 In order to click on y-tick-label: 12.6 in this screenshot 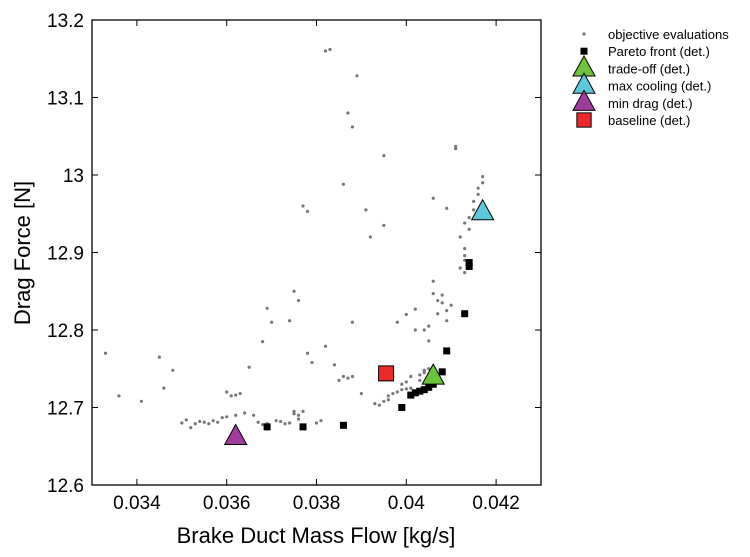, I will do `click(65, 486)`.